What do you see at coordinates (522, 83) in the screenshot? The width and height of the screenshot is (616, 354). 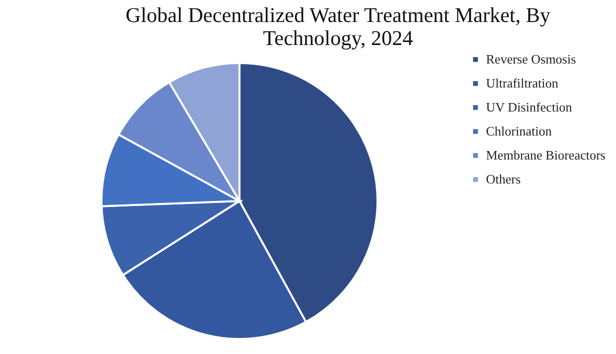 I see `legend-label: Ultrafiltration` at bounding box center [522, 83].